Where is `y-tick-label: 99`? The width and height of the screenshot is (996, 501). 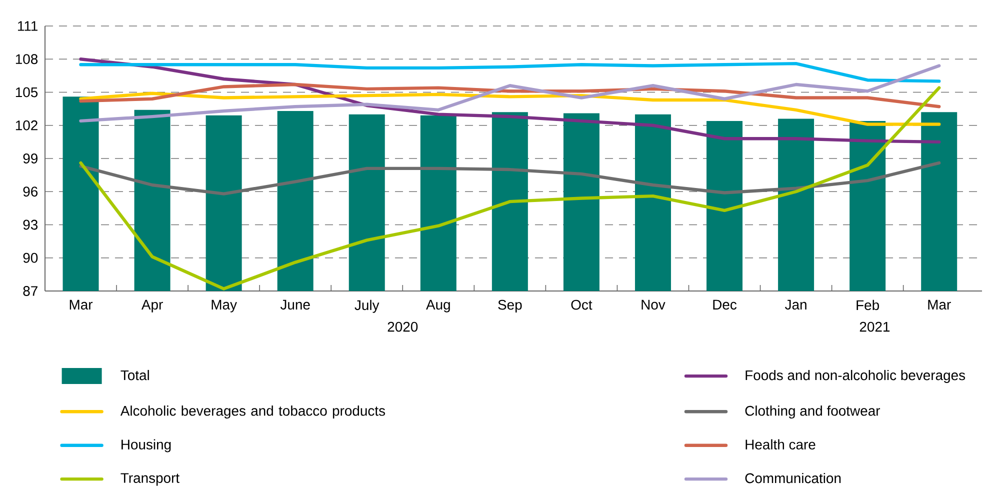 y-tick-label: 99 is located at coordinates (30, 159).